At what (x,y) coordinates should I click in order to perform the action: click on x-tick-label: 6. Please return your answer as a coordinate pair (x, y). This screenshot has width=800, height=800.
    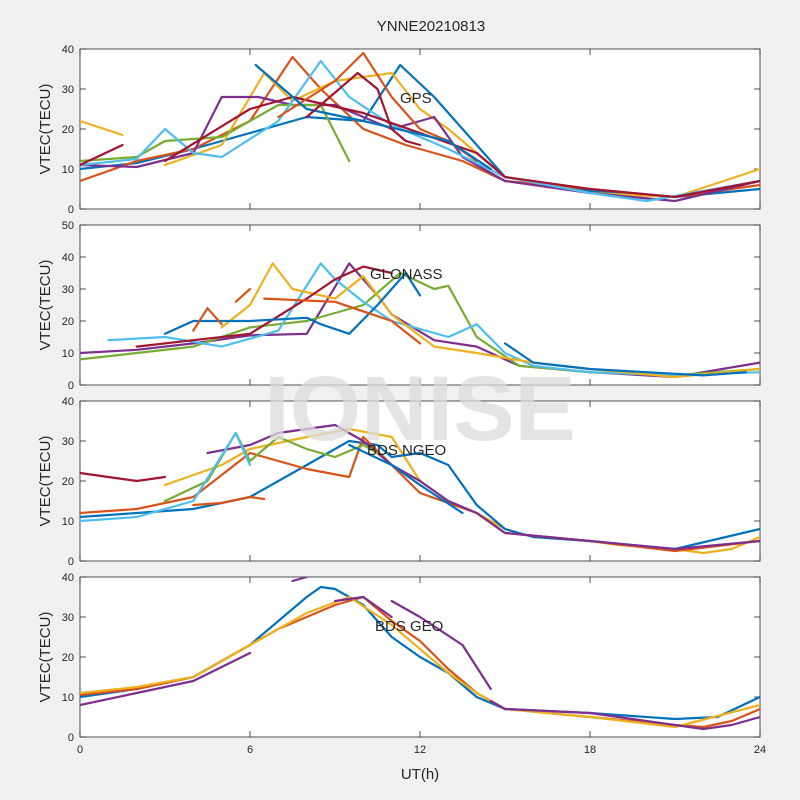
    Looking at the image, I should click on (250, 750).